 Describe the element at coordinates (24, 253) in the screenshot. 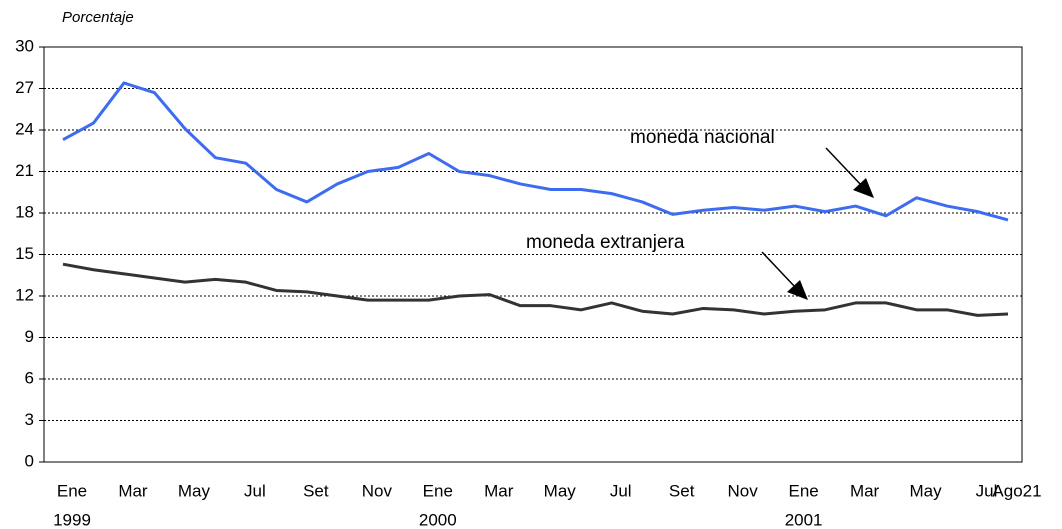

I see `y-tick-label: 15` at that location.